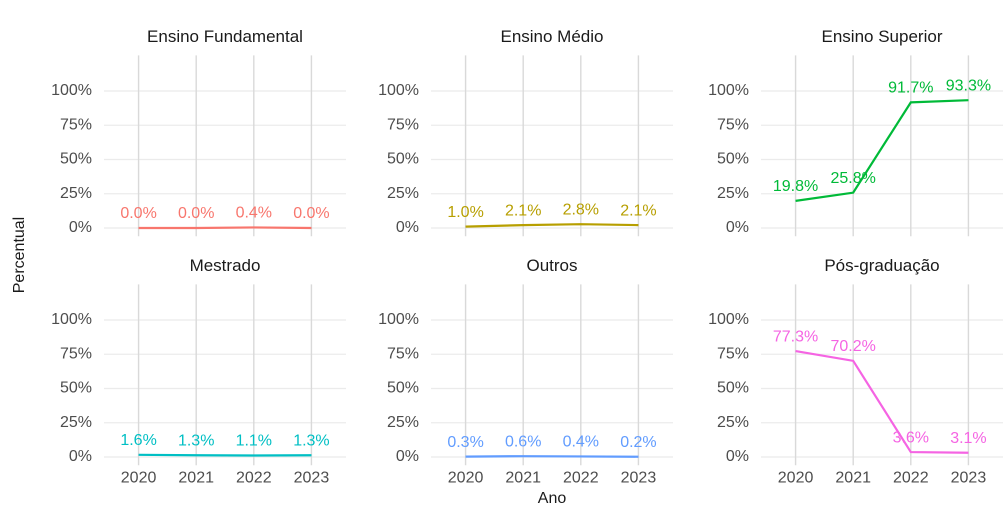 This screenshot has width=1005, height=511. Describe the element at coordinates (552, 498) in the screenshot. I see `x-axis-label: Ano` at that location.